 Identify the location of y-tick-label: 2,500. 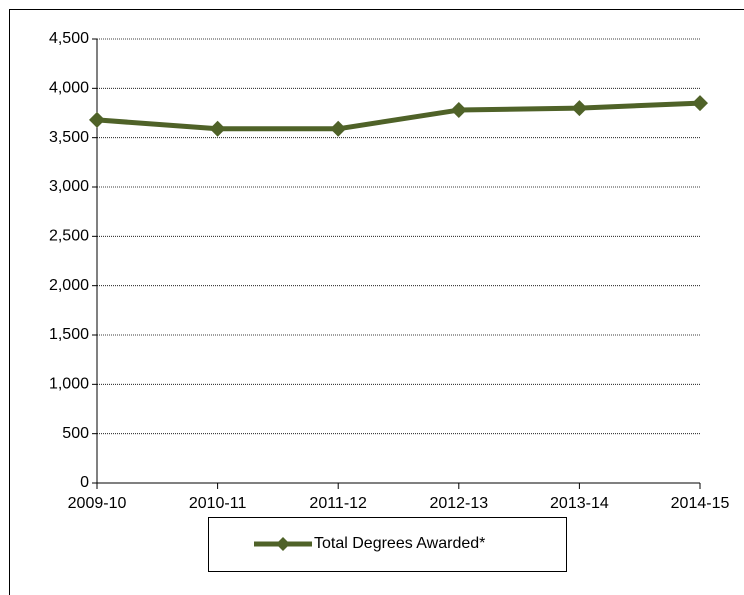
(69, 236).